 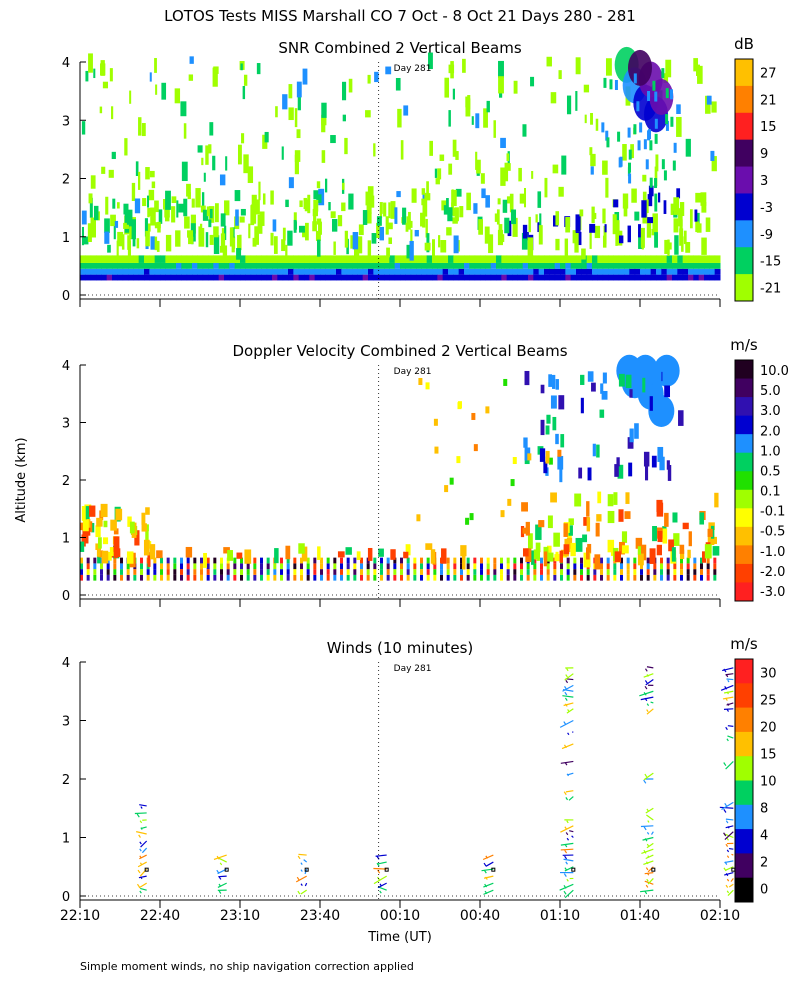 I want to click on y-axis-label: Altitude (km), so click(x=21, y=479).